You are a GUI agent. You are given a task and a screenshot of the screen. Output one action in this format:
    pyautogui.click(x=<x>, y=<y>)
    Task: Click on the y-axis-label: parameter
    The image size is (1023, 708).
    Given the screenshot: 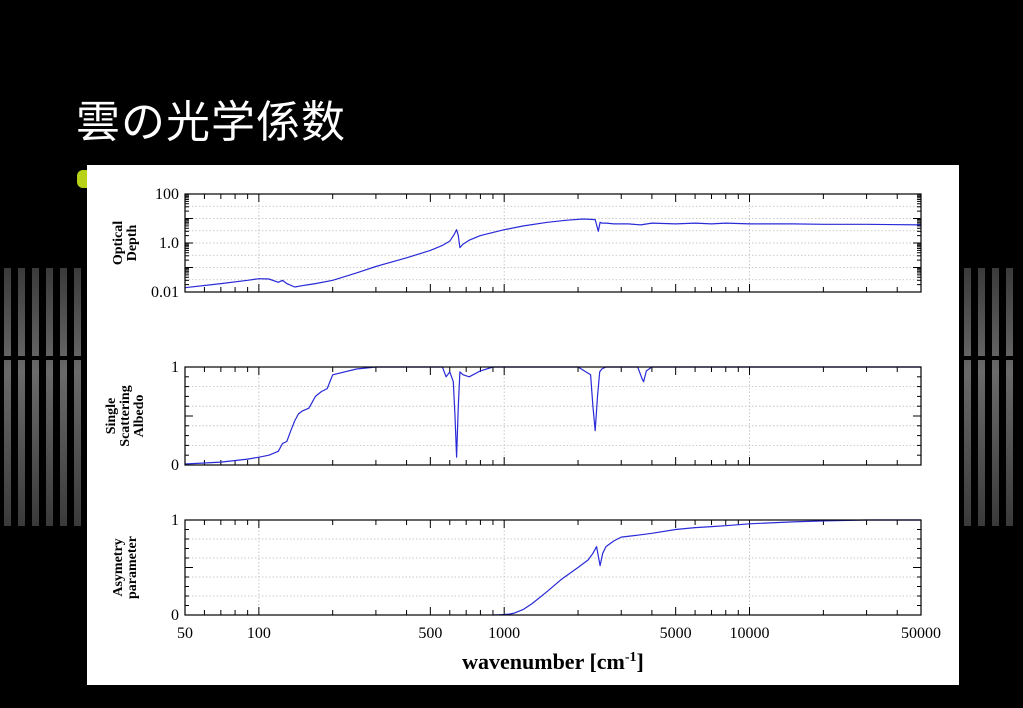 What is the action you would take?
    pyautogui.click(x=132, y=567)
    